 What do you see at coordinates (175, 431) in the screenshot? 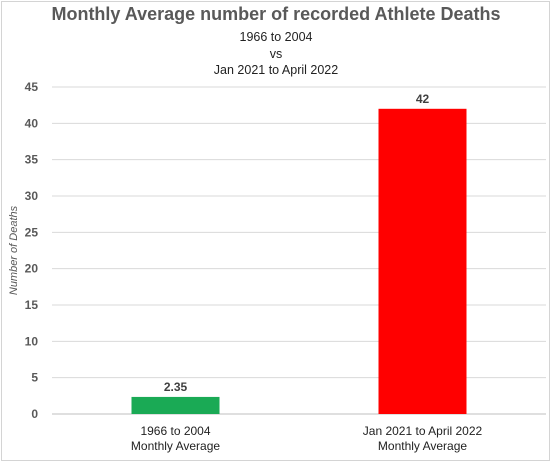
I see `x-category-label: 1966 to 2004` at bounding box center [175, 431].